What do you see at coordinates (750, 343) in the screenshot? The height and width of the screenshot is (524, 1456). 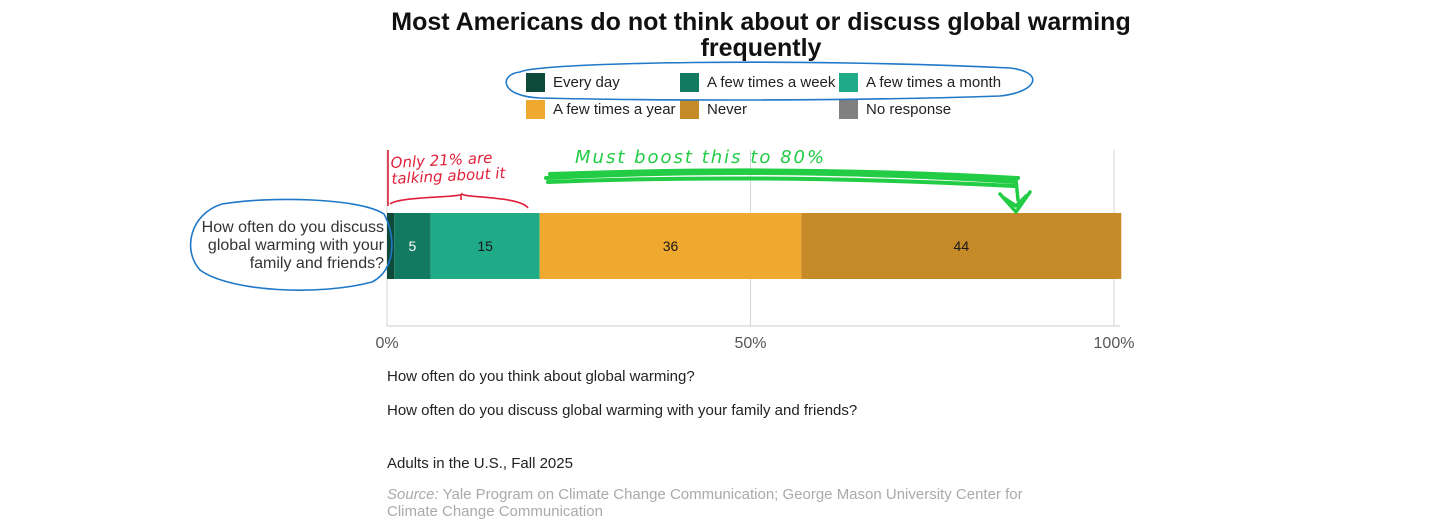 I see `x-tick-label: 50%` at bounding box center [750, 343].